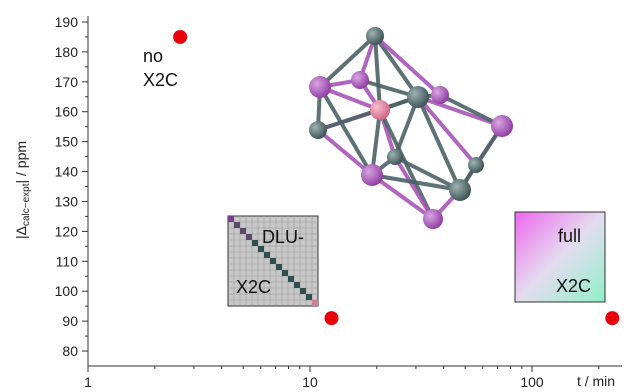 The width and height of the screenshot is (634, 392). I want to click on y-axis-title: |Δcalc−expt| / ppm, so click(22, 190).